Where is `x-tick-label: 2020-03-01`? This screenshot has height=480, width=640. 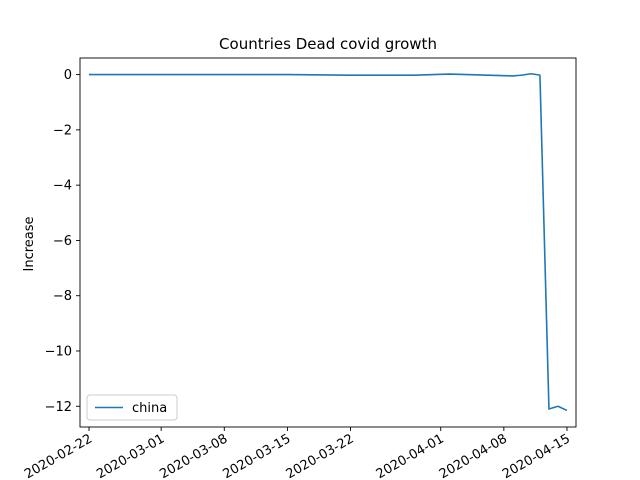
x-tick-label: 2020-03-01 is located at coordinates (130, 455).